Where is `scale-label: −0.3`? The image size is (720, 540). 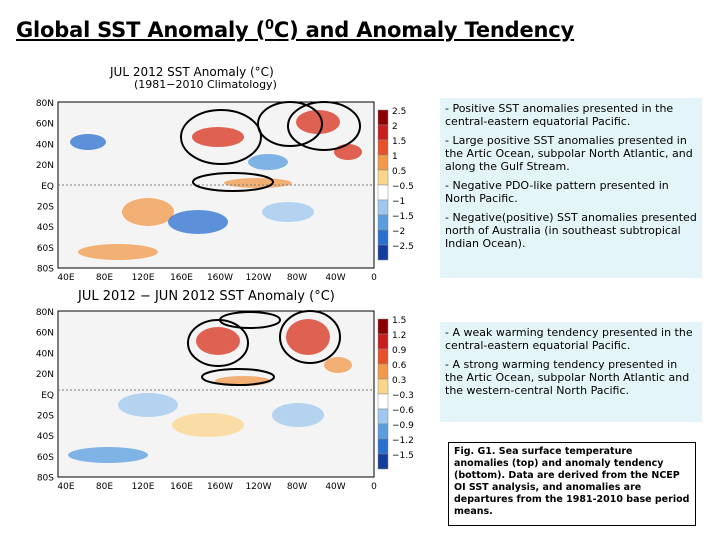
scale-label: −0.3 is located at coordinates (403, 396).